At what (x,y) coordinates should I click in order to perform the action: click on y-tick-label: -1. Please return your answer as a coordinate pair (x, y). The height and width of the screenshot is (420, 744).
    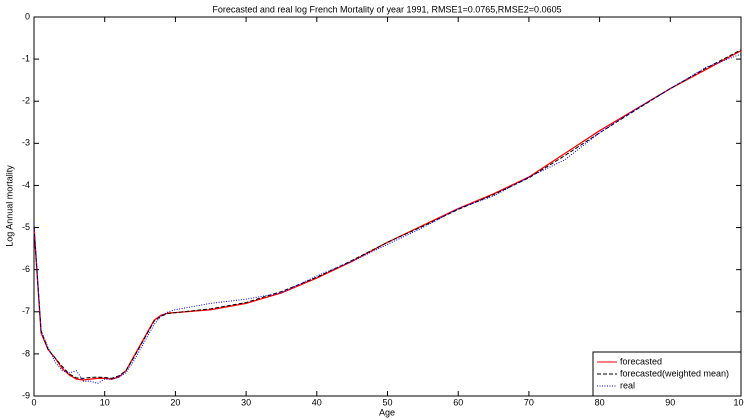
    Looking at the image, I should click on (26, 58).